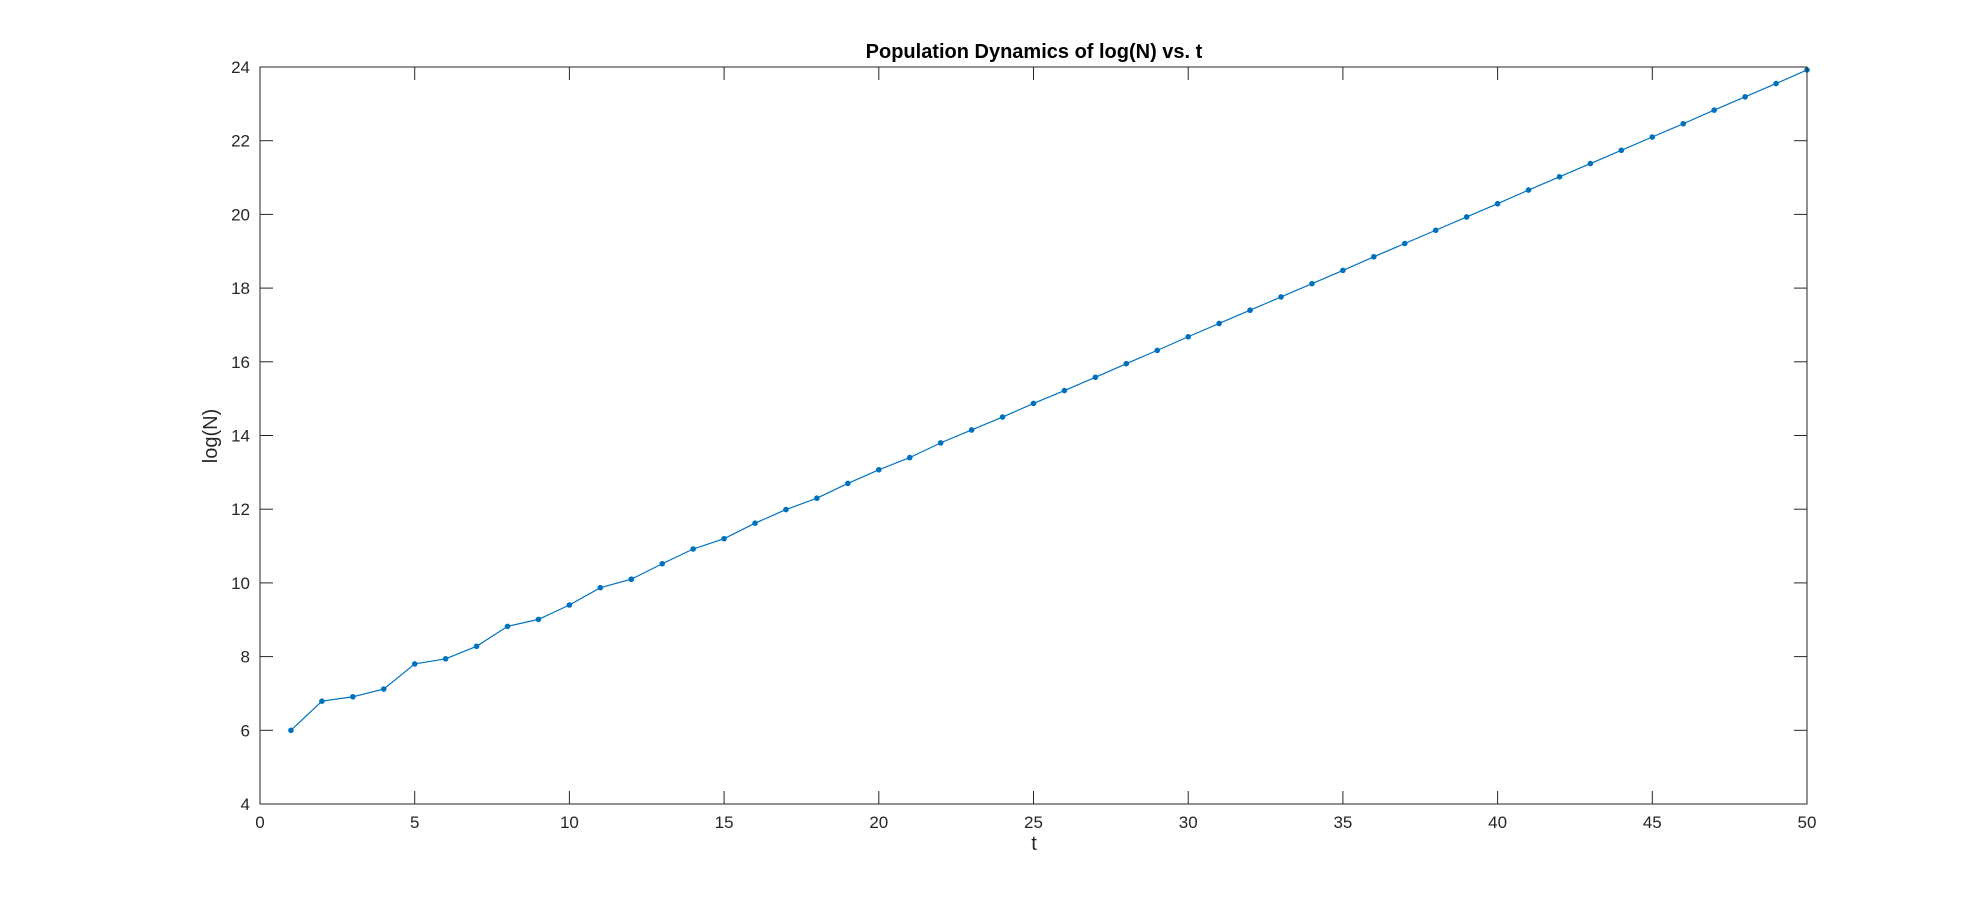 The image size is (1982, 898). I want to click on y-axis-label: log(N), so click(211, 436).